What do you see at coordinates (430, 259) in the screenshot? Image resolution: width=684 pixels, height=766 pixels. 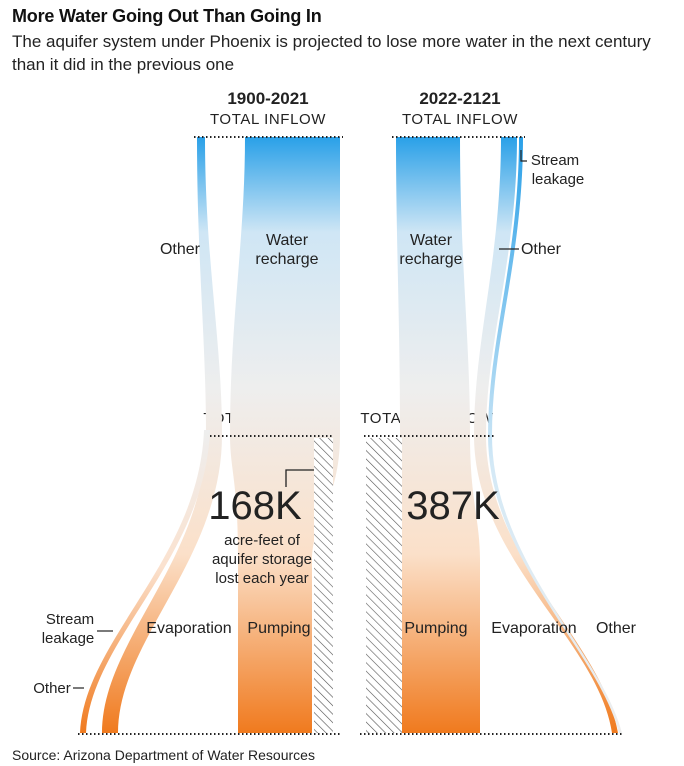 I see `inflow-label-water-recharge-right: recharge` at bounding box center [430, 259].